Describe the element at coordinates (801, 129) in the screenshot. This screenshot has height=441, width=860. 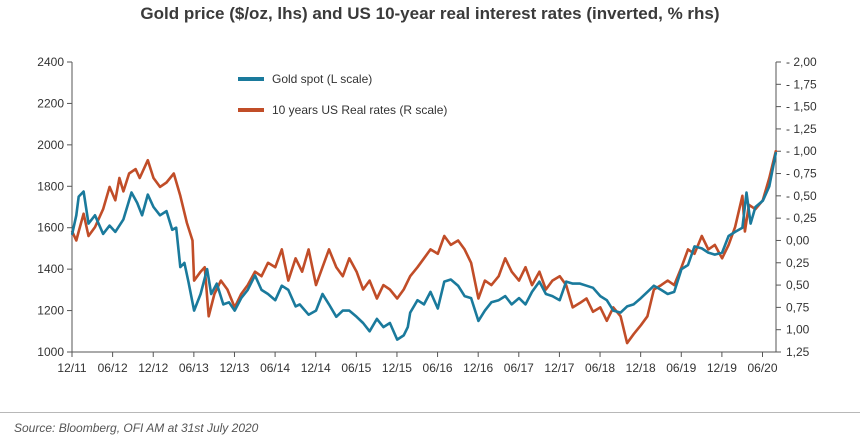
I see `right-tick-label: - 1,25` at that location.